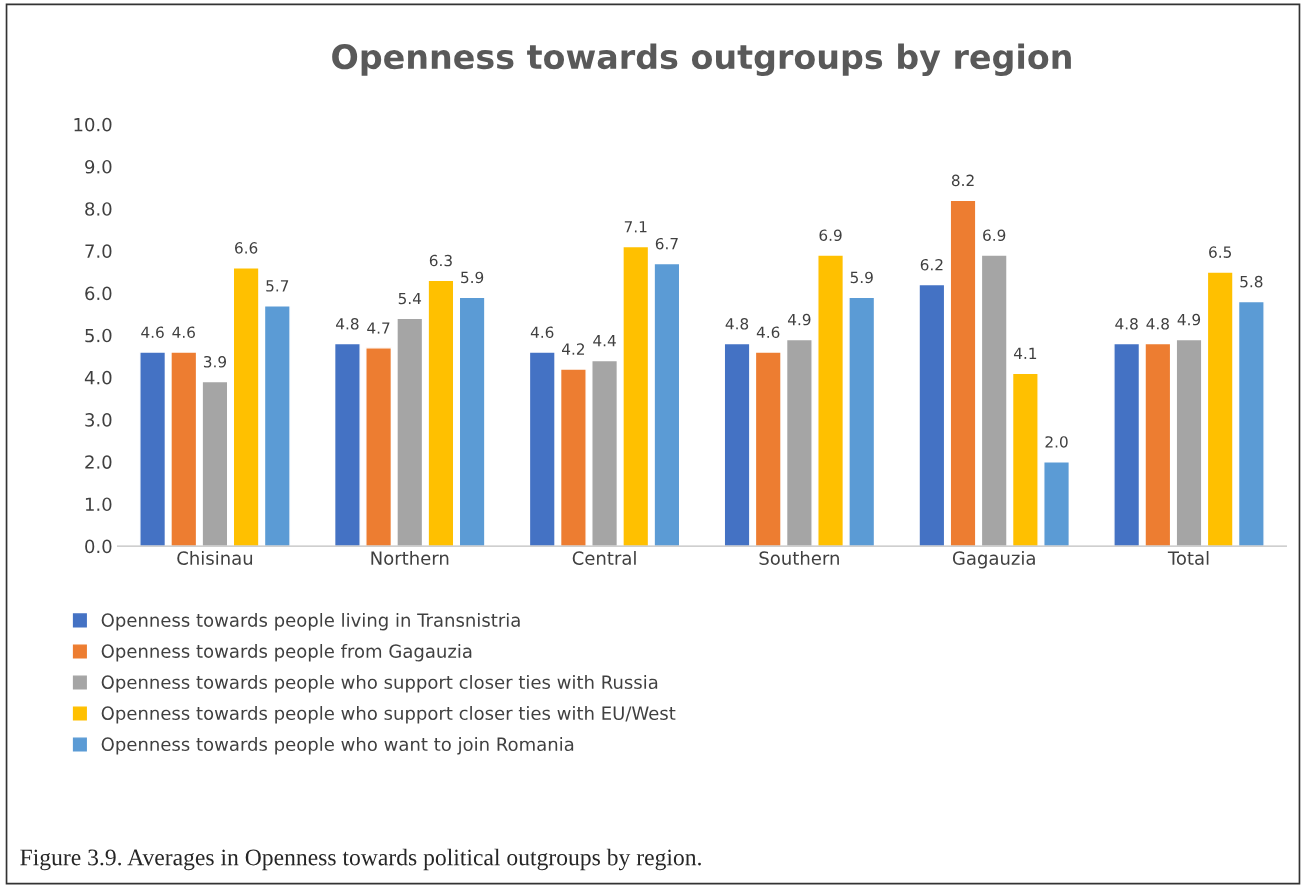 The width and height of the screenshot is (1306, 888). What do you see at coordinates (98, 251) in the screenshot?
I see `y-tick-label: 7.0` at bounding box center [98, 251].